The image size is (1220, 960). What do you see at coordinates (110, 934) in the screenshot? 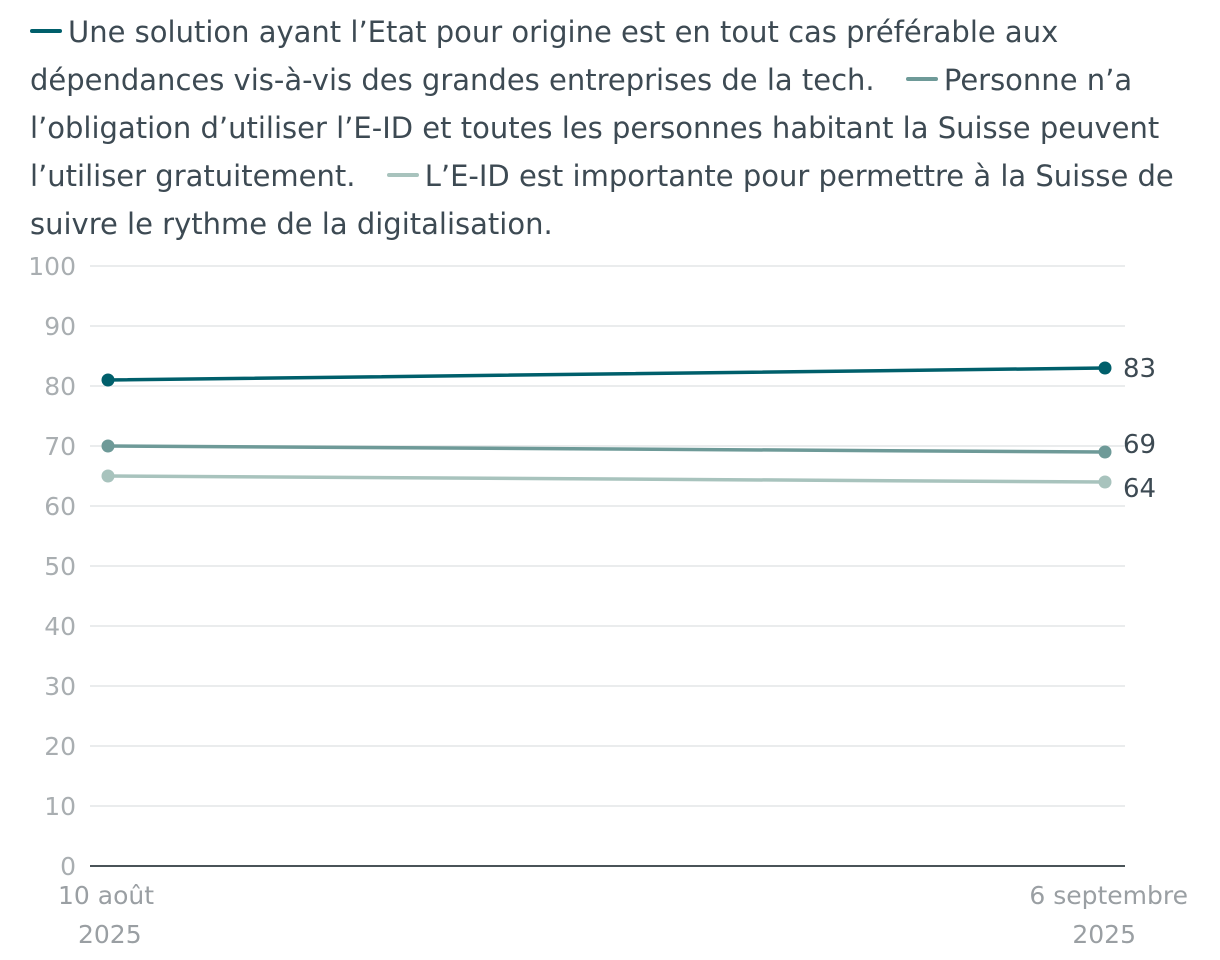
I see `x-tick-year-1: 2025` at bounding box center [110, 934].